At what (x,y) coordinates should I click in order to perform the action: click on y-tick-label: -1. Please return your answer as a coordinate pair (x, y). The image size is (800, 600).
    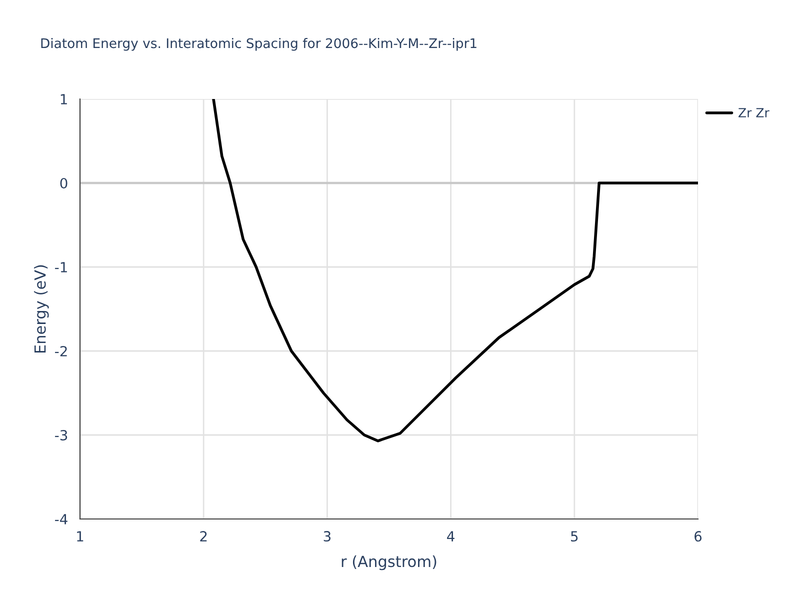
    Looking at the image, I should click on (61, 267).